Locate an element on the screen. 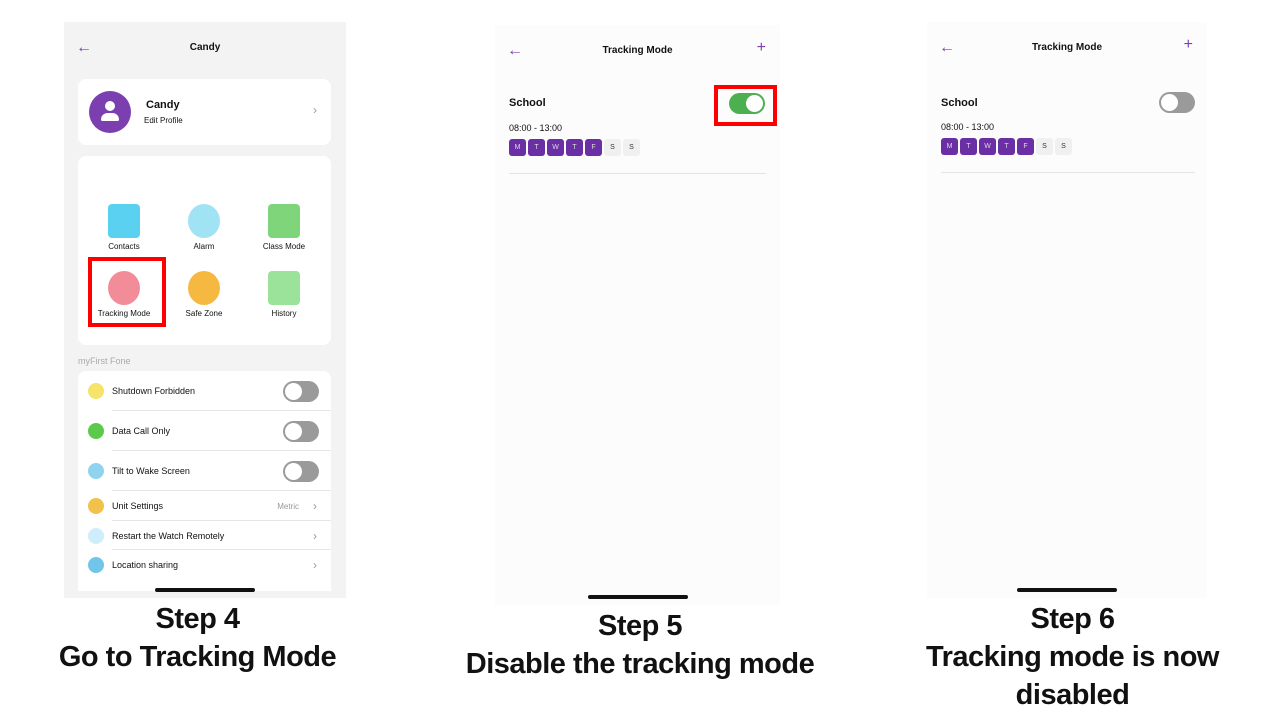 This screenshot has height=720, width=1280. caption-line: disabled is located at coordinates (1072, 695).